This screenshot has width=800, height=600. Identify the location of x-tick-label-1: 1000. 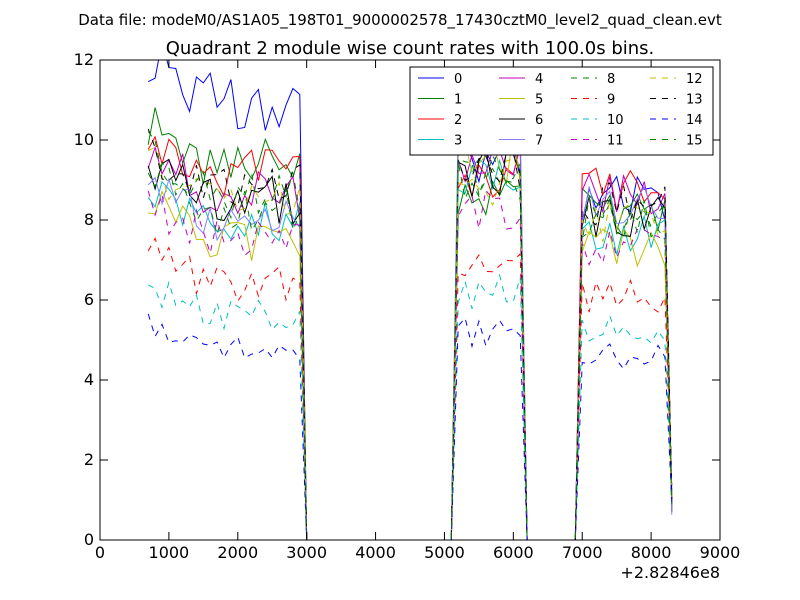
(169, 552).